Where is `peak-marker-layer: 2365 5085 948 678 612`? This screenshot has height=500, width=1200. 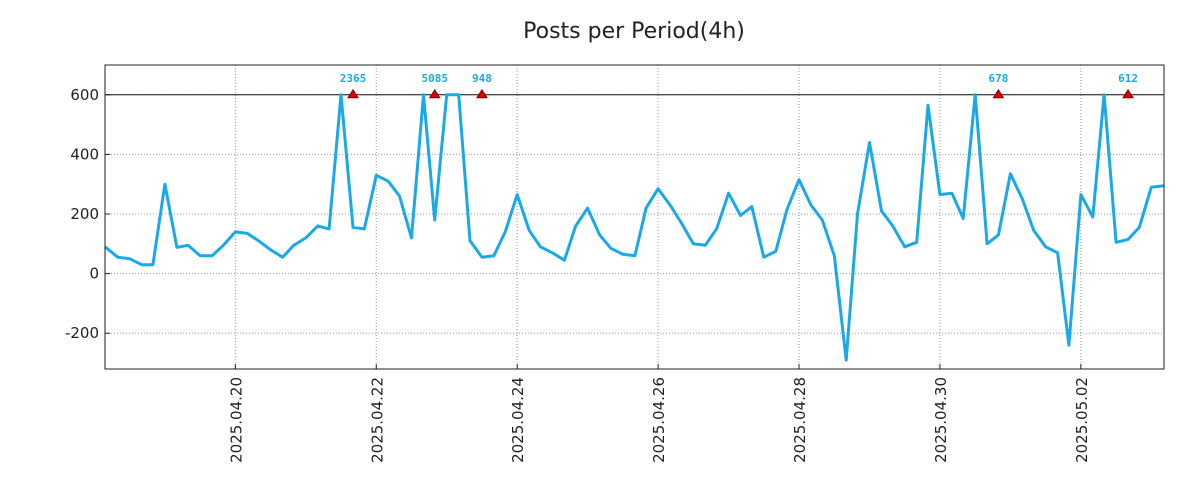 peak-marker-layer: 2365 5085 948 678 612 is located at coordinates (739, 85).